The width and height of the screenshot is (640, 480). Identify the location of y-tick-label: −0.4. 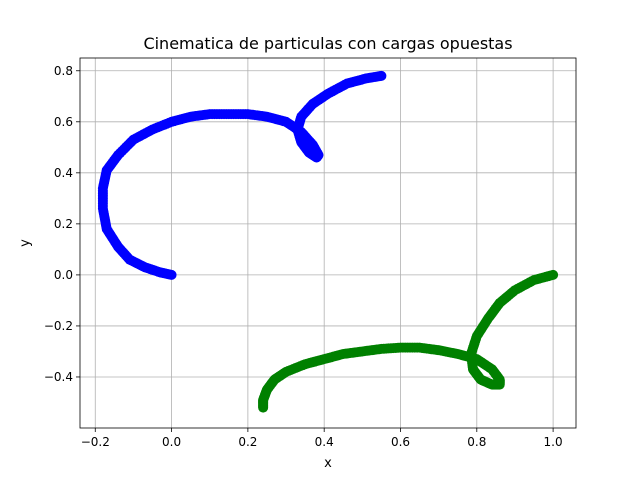
(58, 377).